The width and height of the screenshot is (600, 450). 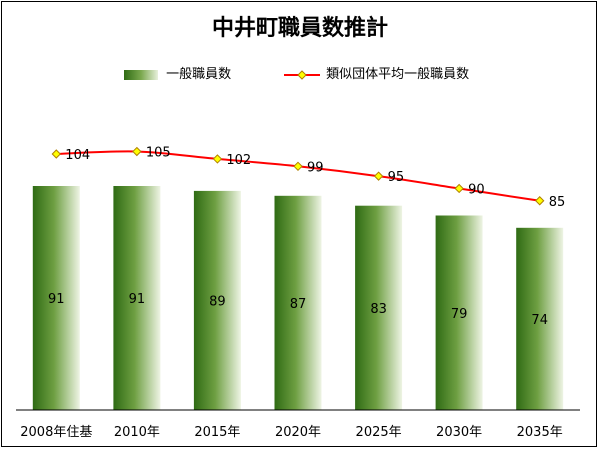 I want to click on bar-value-label-5: 79, so click(x=459, y=314).